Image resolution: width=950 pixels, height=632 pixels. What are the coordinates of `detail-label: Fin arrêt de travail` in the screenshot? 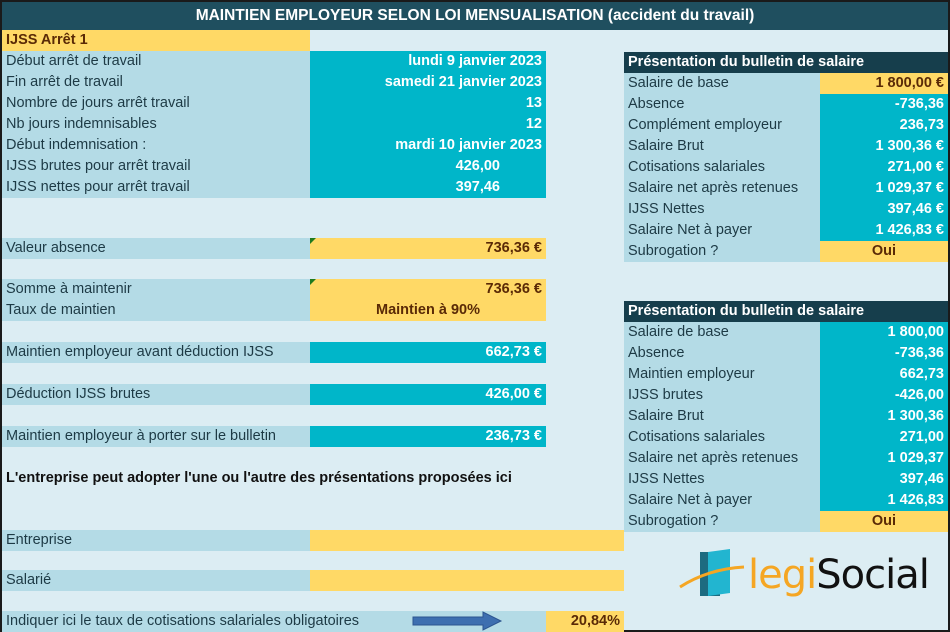 It's located at (156, 82).